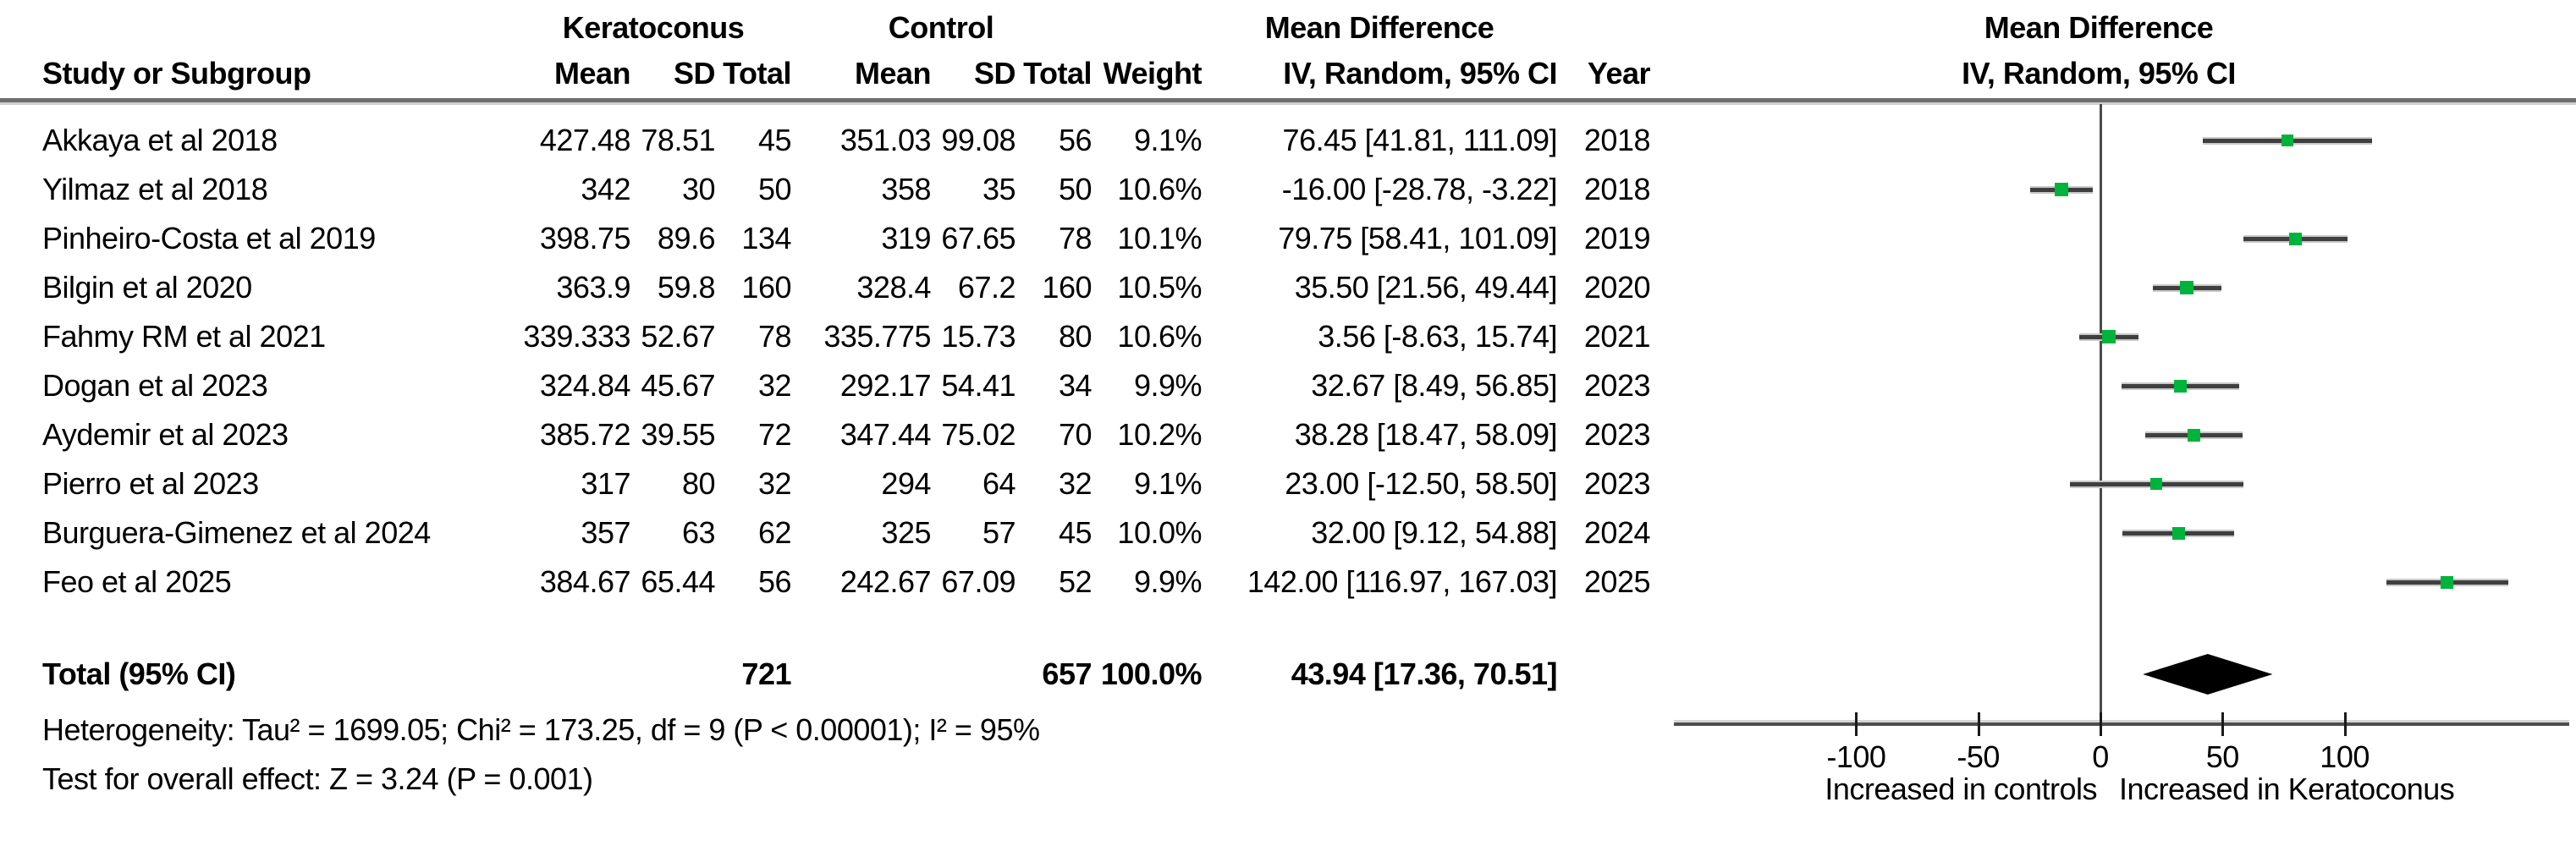  I want to click on axis-tick-label: -50, so click(1979, 756).